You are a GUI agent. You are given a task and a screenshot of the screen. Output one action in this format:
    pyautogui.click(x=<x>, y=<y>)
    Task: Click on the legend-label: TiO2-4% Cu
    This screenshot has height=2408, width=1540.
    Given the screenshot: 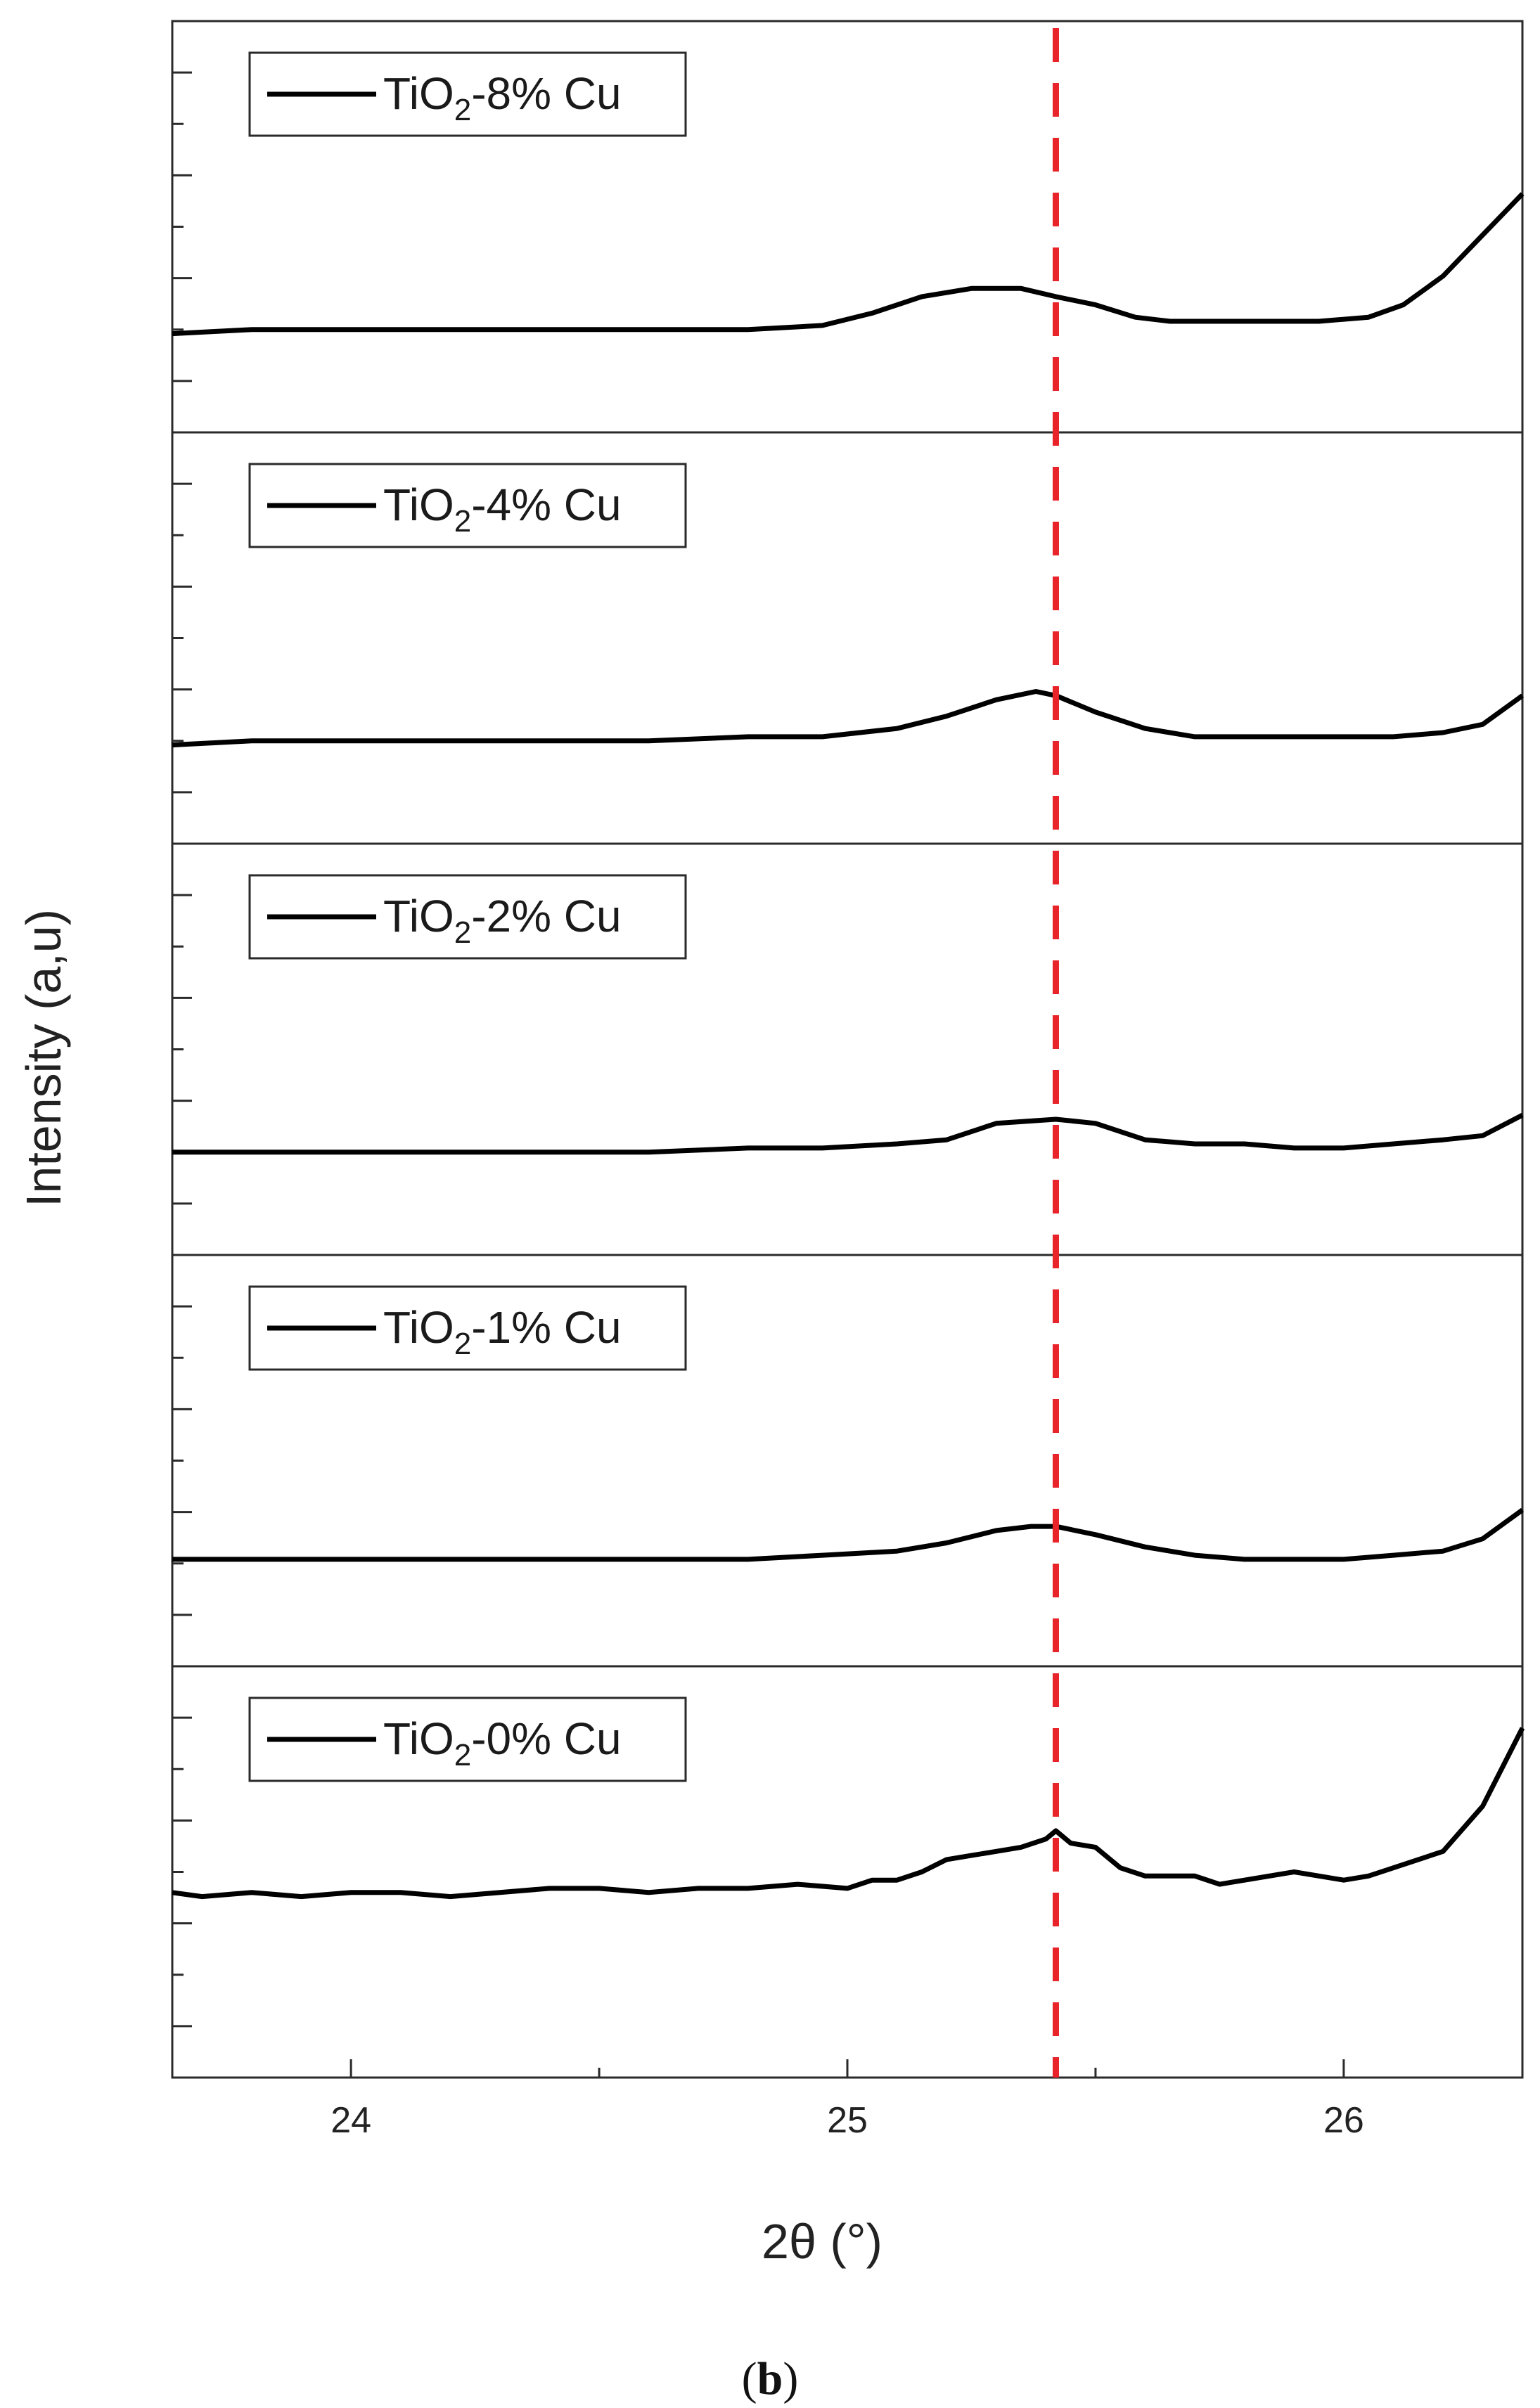 What is the action you would take?
    pyautogui.click(x=502, y=509)
    